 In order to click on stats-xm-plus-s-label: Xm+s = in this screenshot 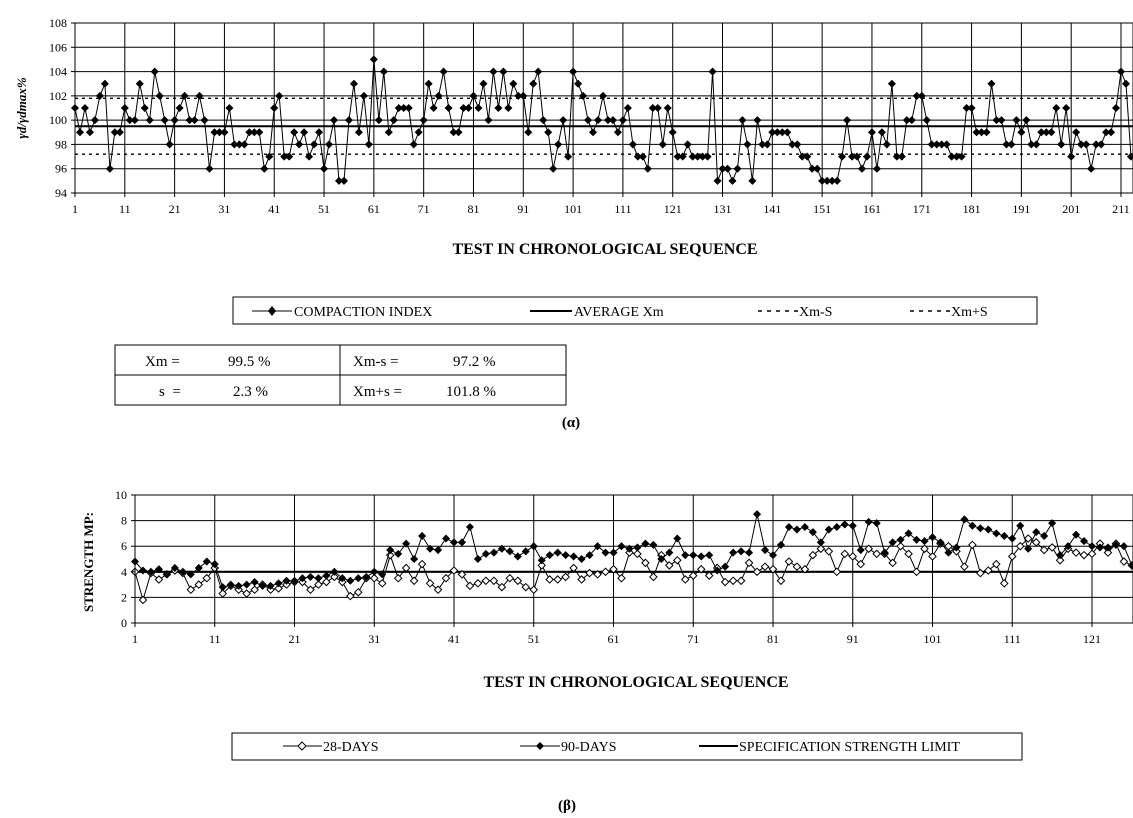, I will do `click(377, 392)`.